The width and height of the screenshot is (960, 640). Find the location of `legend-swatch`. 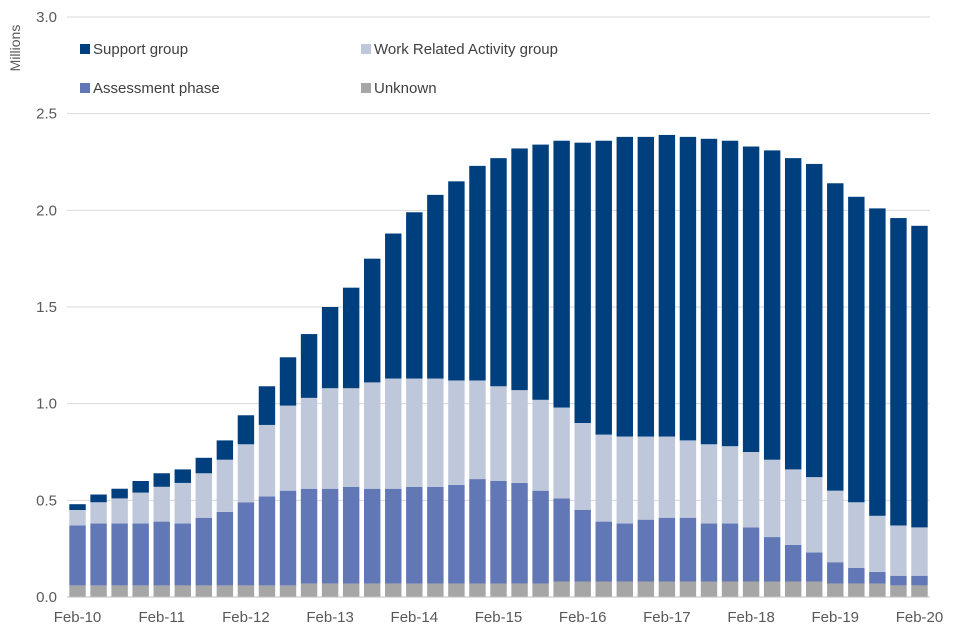

legend-swatch is located at coordinates (366, 49).